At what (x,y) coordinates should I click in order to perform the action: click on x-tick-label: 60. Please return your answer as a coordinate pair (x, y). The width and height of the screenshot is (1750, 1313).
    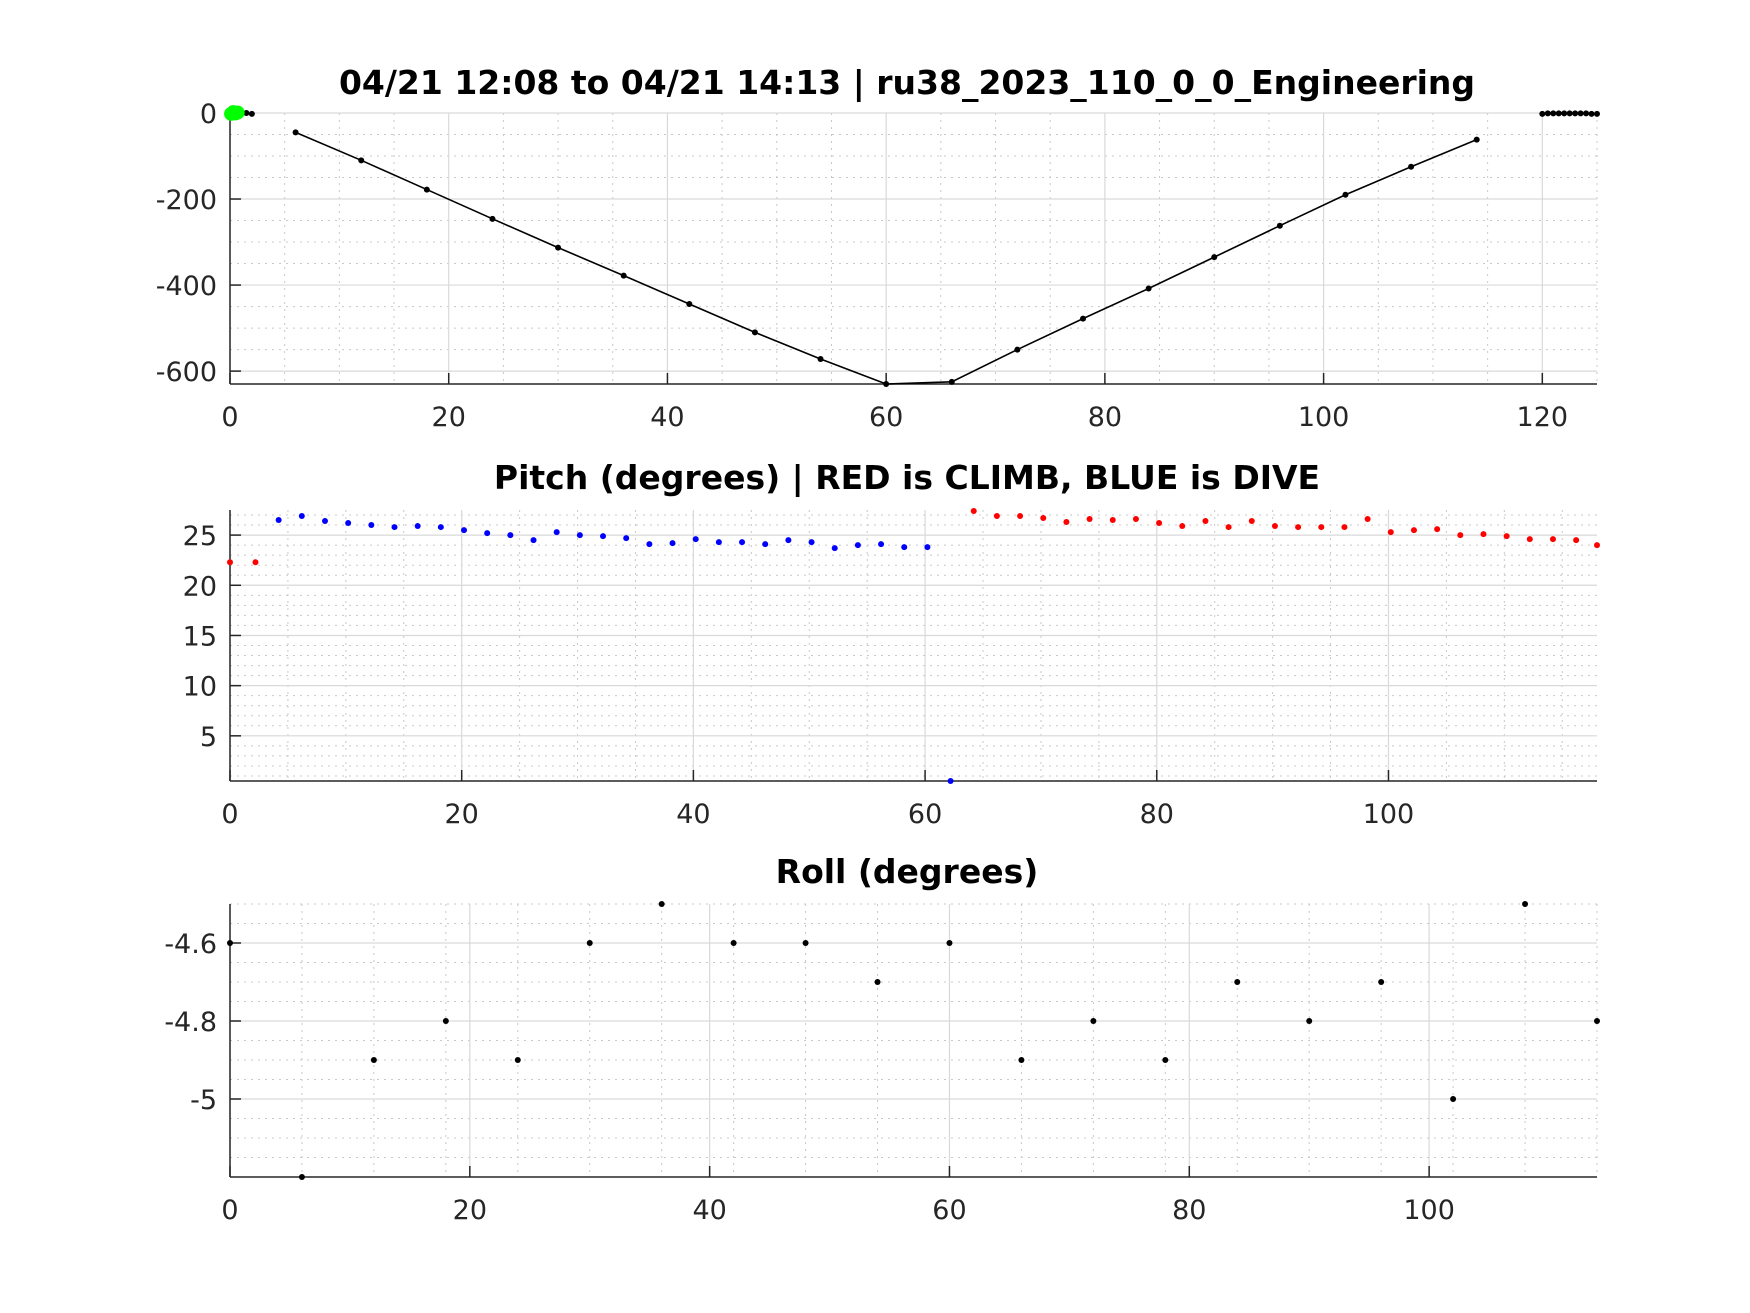
    Looking at the image, I should click on (925, 814).